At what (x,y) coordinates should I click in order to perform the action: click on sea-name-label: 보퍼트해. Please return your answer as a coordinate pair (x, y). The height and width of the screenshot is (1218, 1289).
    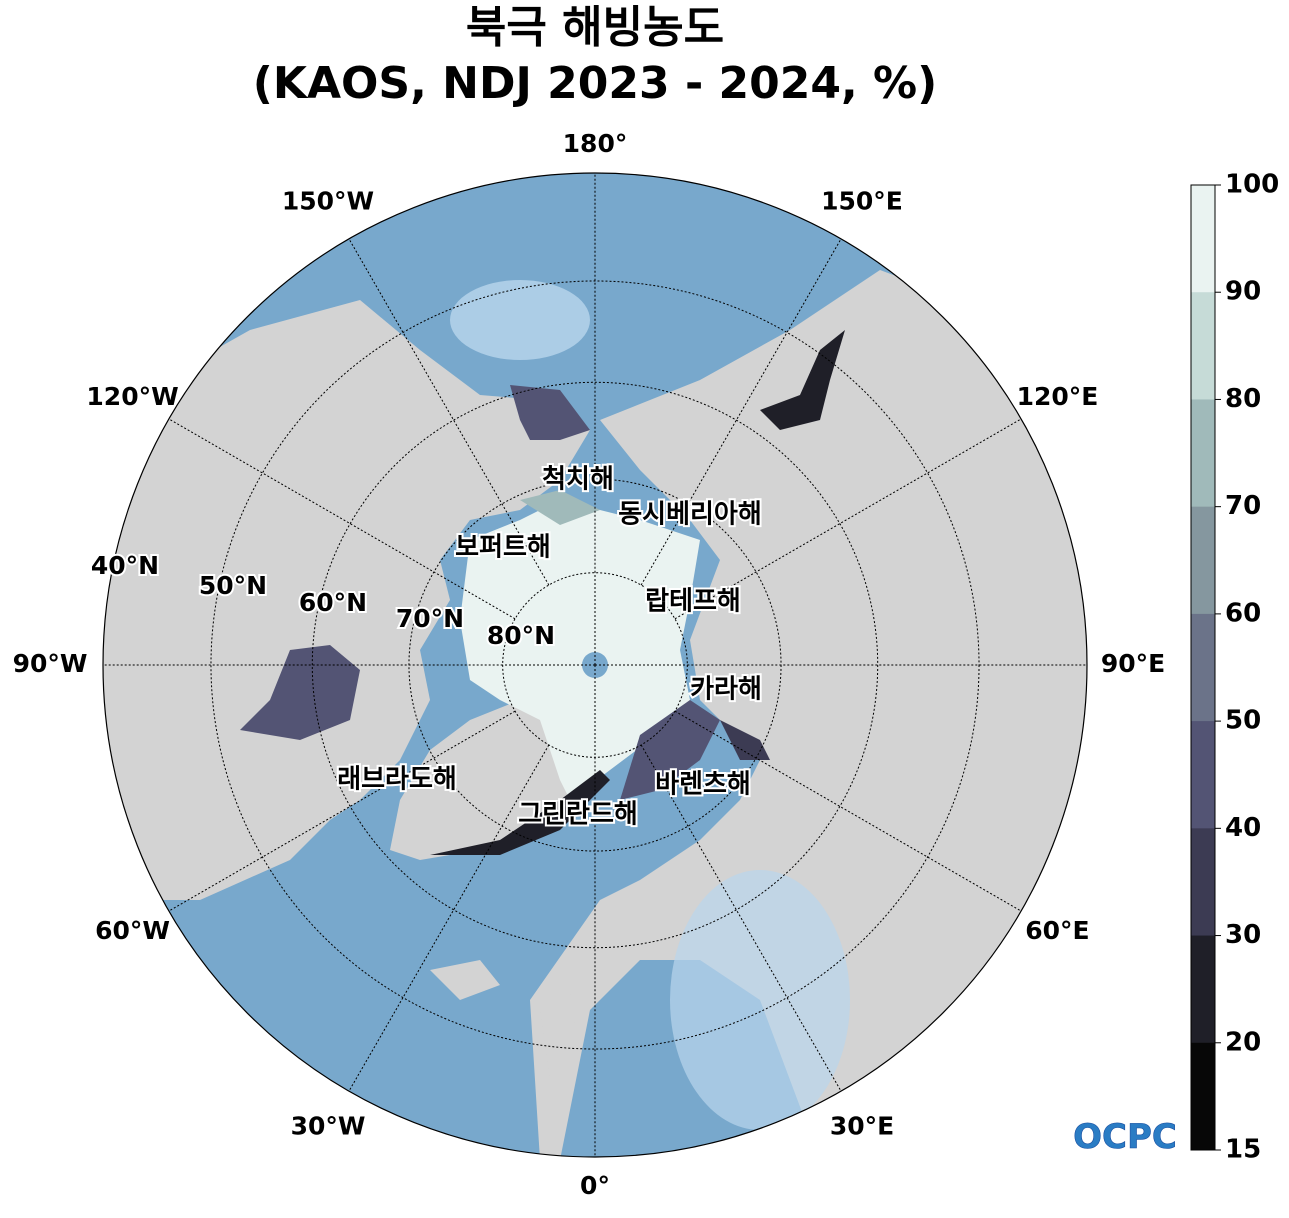
    Looking at the image, I should click on (503, 548).